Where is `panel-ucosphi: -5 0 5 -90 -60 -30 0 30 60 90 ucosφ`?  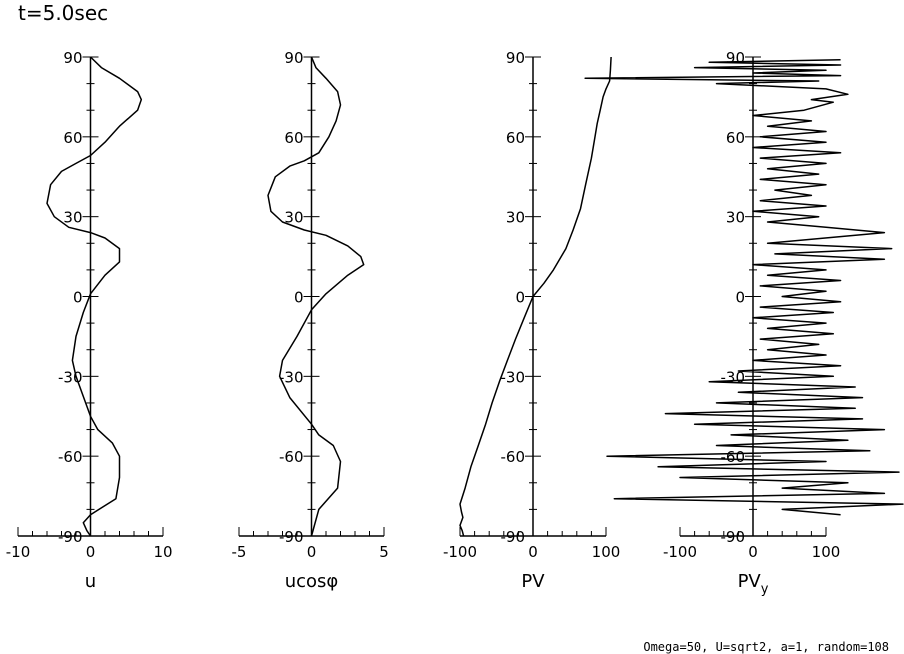
panel-ucosphi: -5 0 5 -90 -60 -30 0 30 60 90 ucosφ is located at coordinates (310, 320).